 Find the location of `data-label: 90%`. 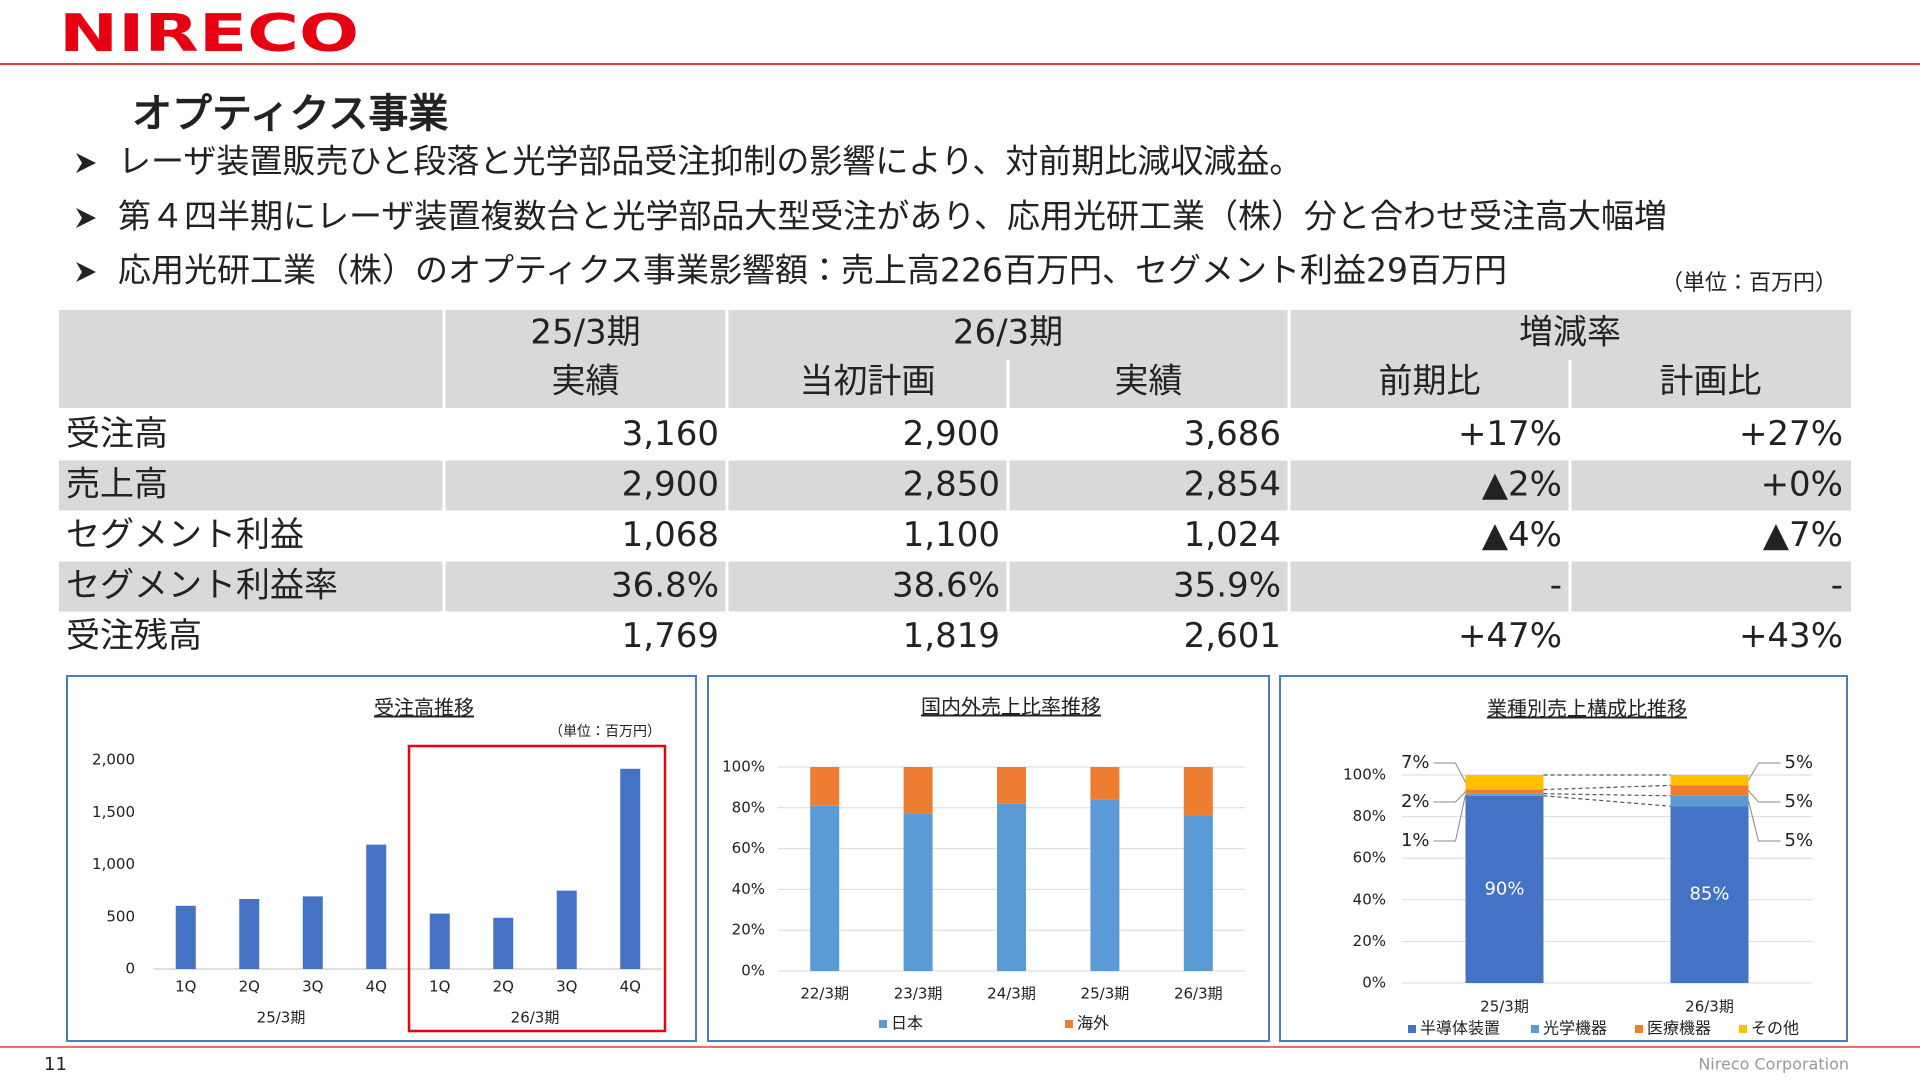

data-label: 90% is located at coordinates (1504, 888).